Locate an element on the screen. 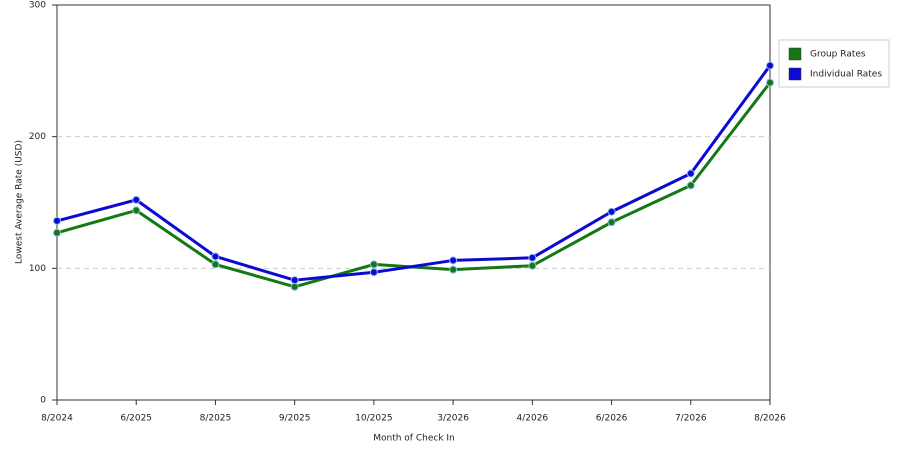  y-tick-label: 0 is located at coordinates (43, 401).